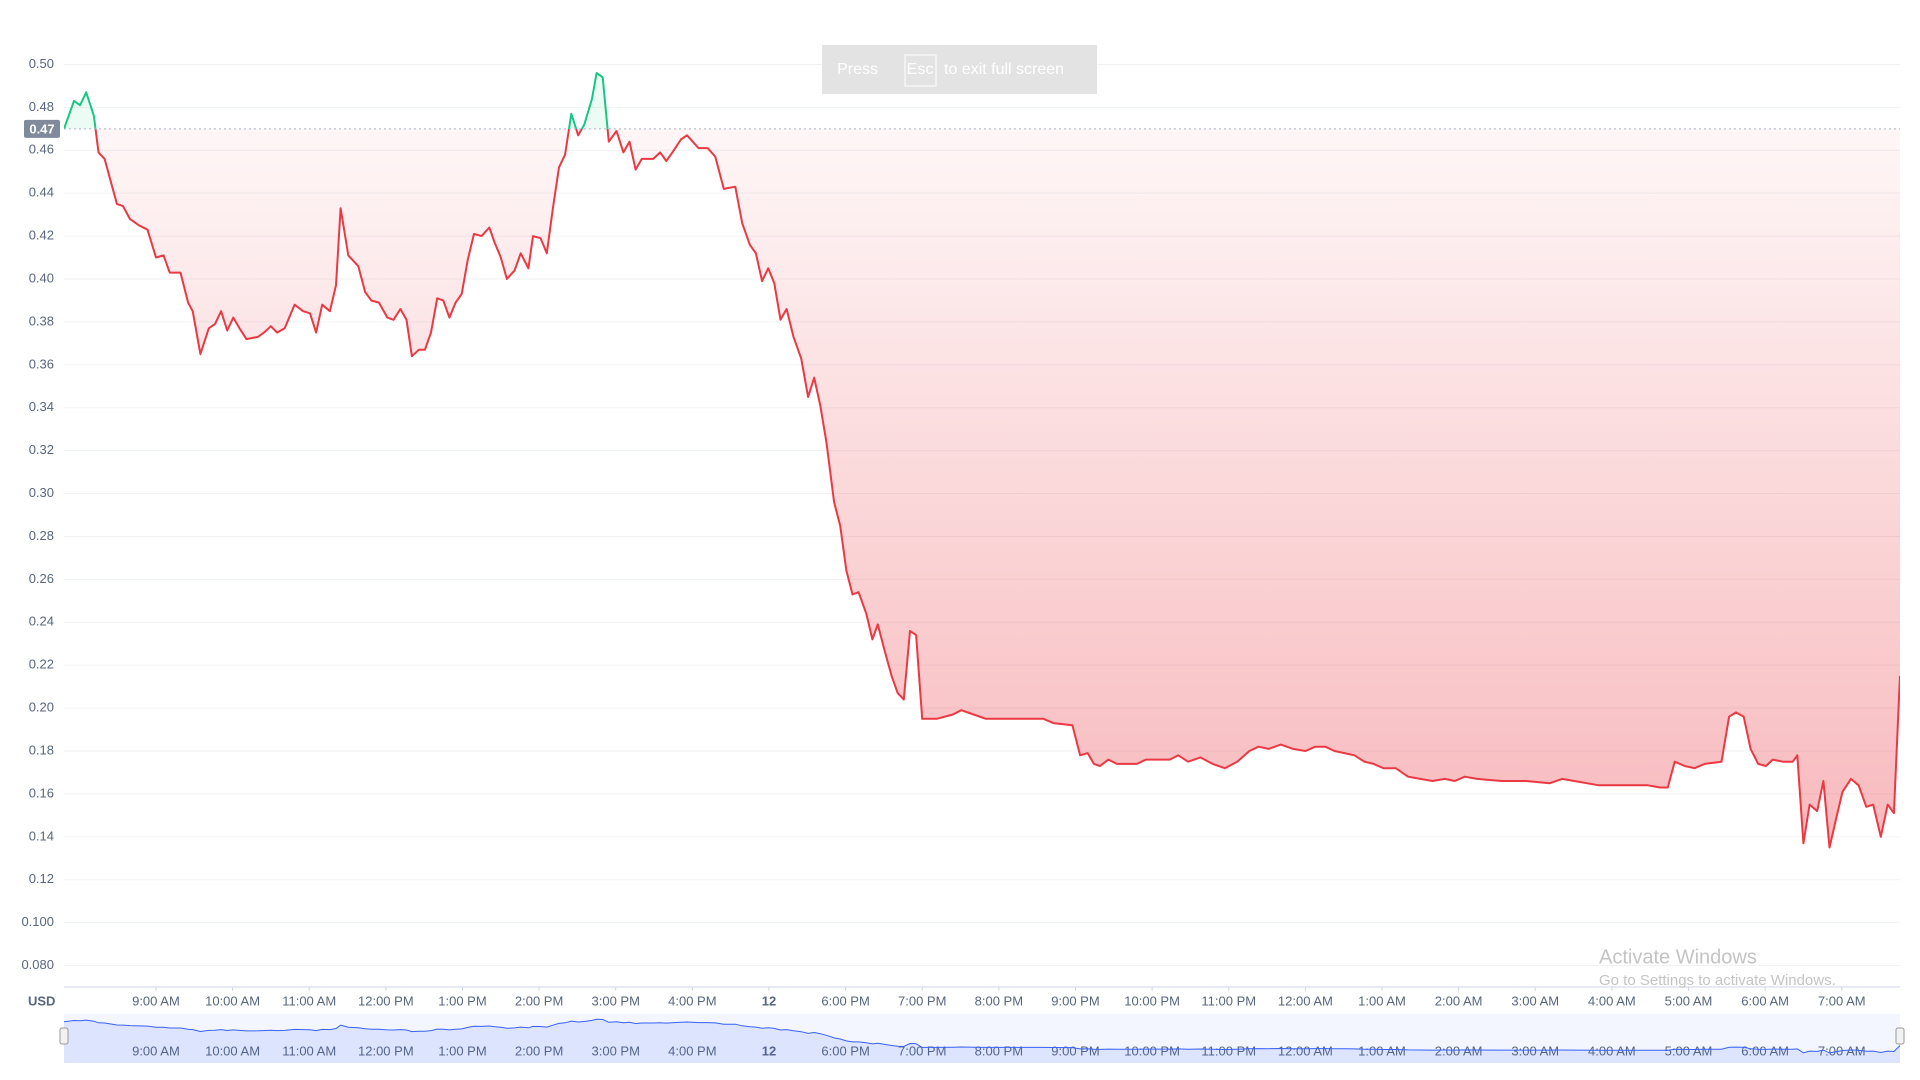 This screenshot has width=1920, height=1080. I want to click on baseline-label: 0.47, so click(41, 128).